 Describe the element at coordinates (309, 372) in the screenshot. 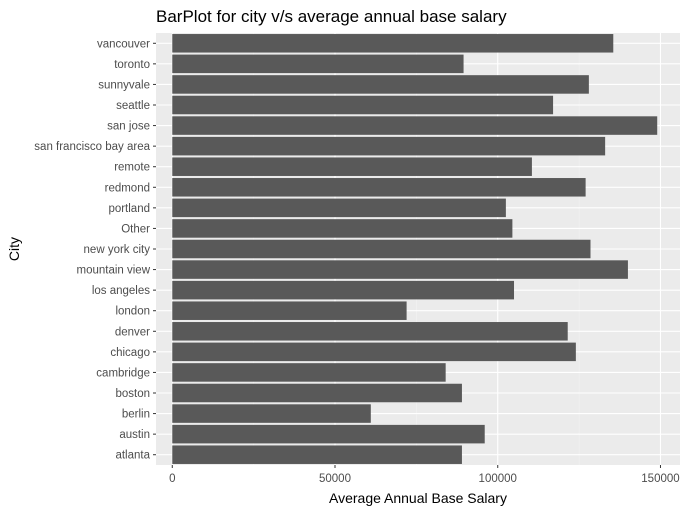

I see `bar-cambridge` at that location.